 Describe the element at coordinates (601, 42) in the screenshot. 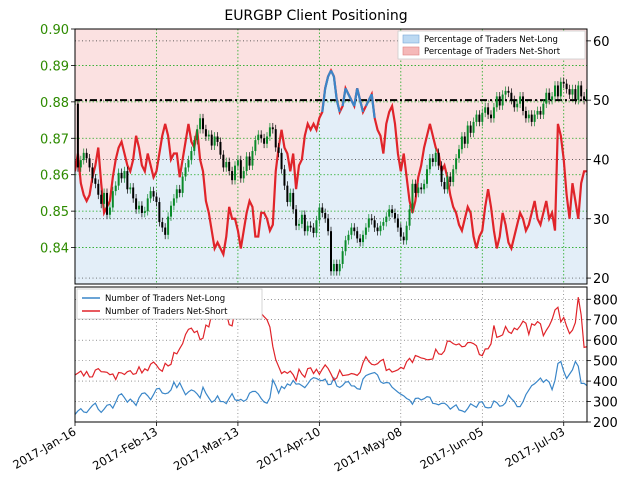

I see `right-tick-label: 60` at that location.